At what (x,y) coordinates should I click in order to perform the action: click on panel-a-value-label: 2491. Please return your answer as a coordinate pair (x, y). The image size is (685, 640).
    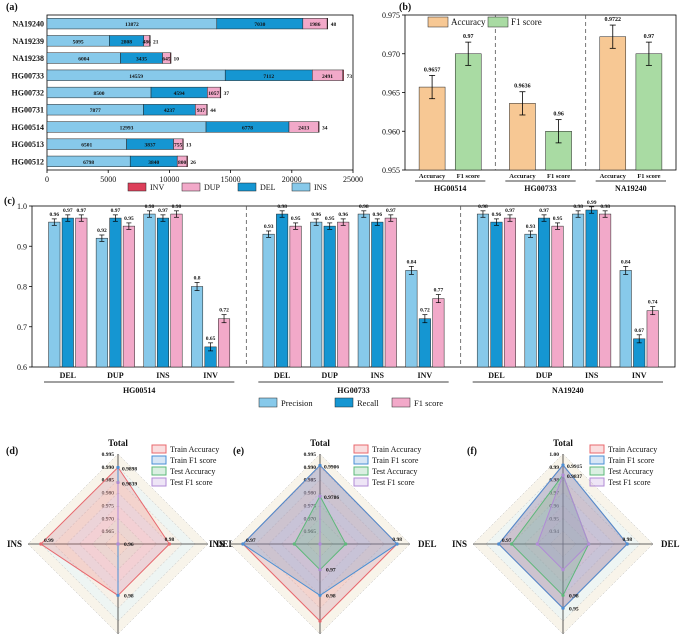
    Looking at the image, I should click on (327, 77).